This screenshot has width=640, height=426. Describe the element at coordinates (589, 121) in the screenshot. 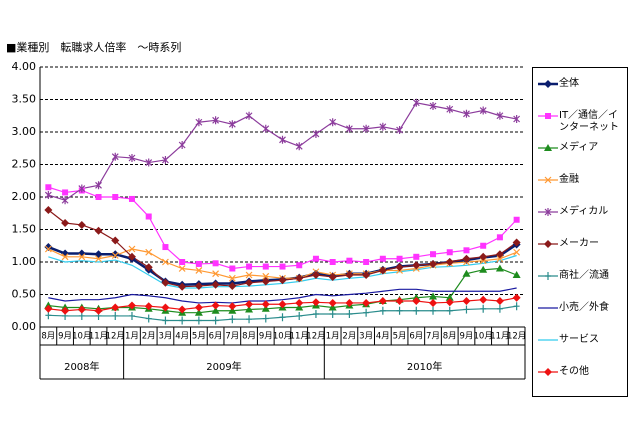

I see `legend-label: IT／通信／インターネット` at that location.